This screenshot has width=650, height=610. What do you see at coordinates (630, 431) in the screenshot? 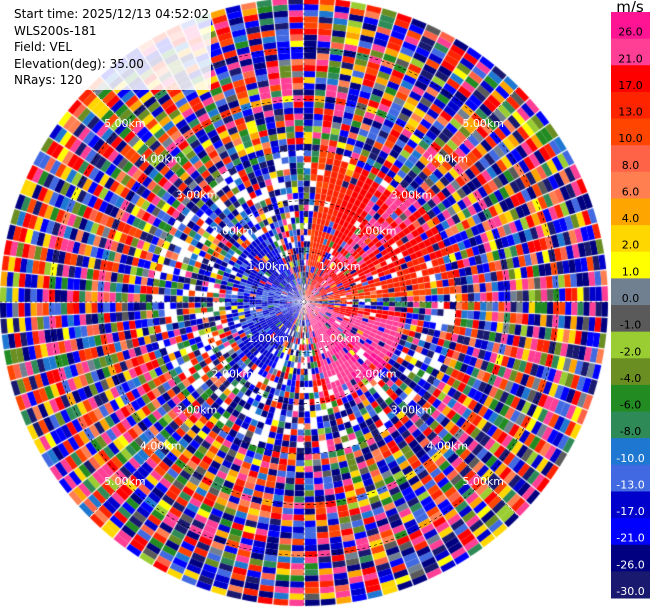
I see `colorbar-tick-label: -8.0` at bounding box center [630, 431].